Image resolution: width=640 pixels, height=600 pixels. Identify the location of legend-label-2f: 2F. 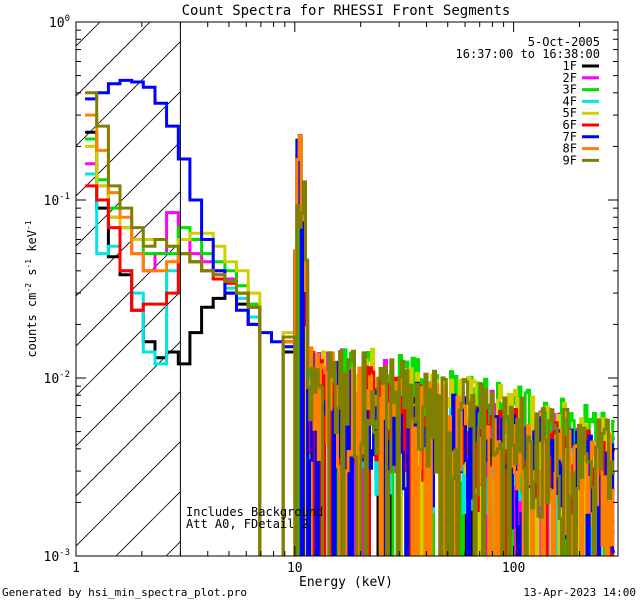
(570, 78).